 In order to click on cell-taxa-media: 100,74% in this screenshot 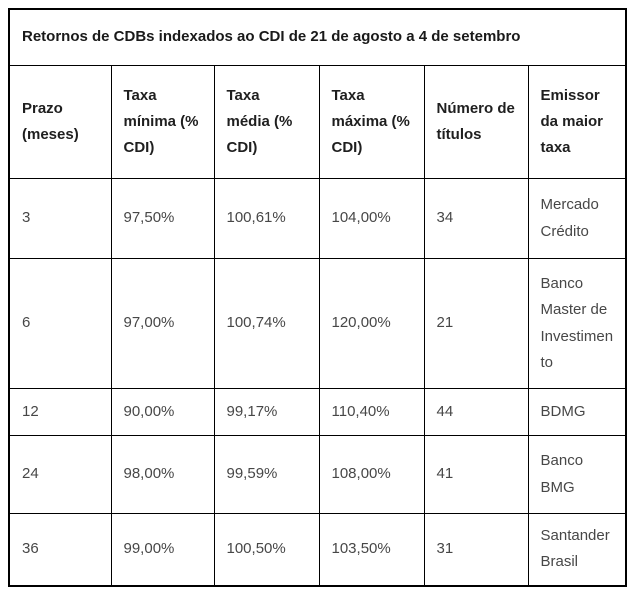, I will do `click(266, 323)`.